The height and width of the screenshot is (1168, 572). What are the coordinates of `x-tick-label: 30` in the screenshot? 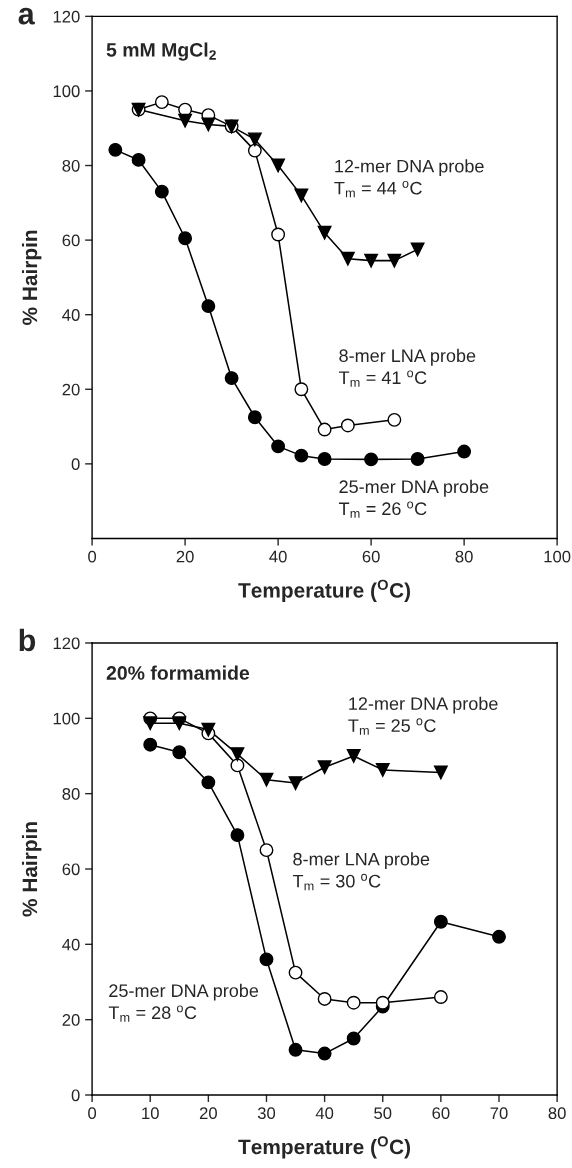 It's located at (266, 1113).